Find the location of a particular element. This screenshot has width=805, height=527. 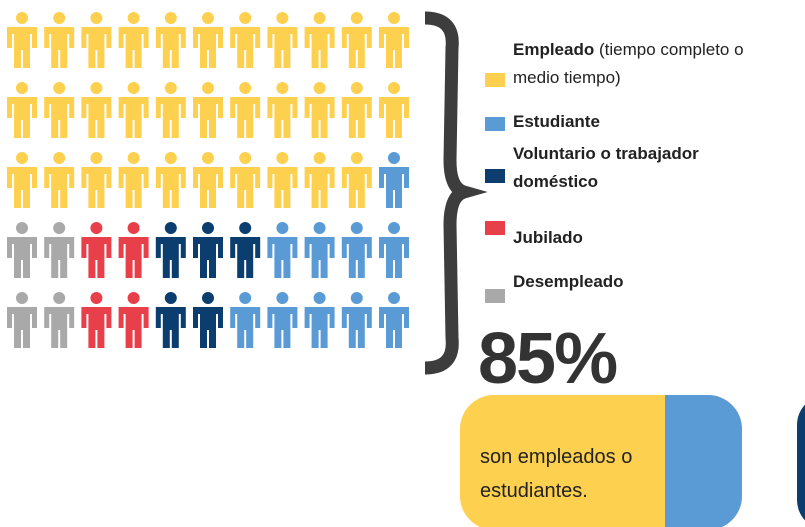

legend-item: Estudiante is located at coordinates (644, 122).